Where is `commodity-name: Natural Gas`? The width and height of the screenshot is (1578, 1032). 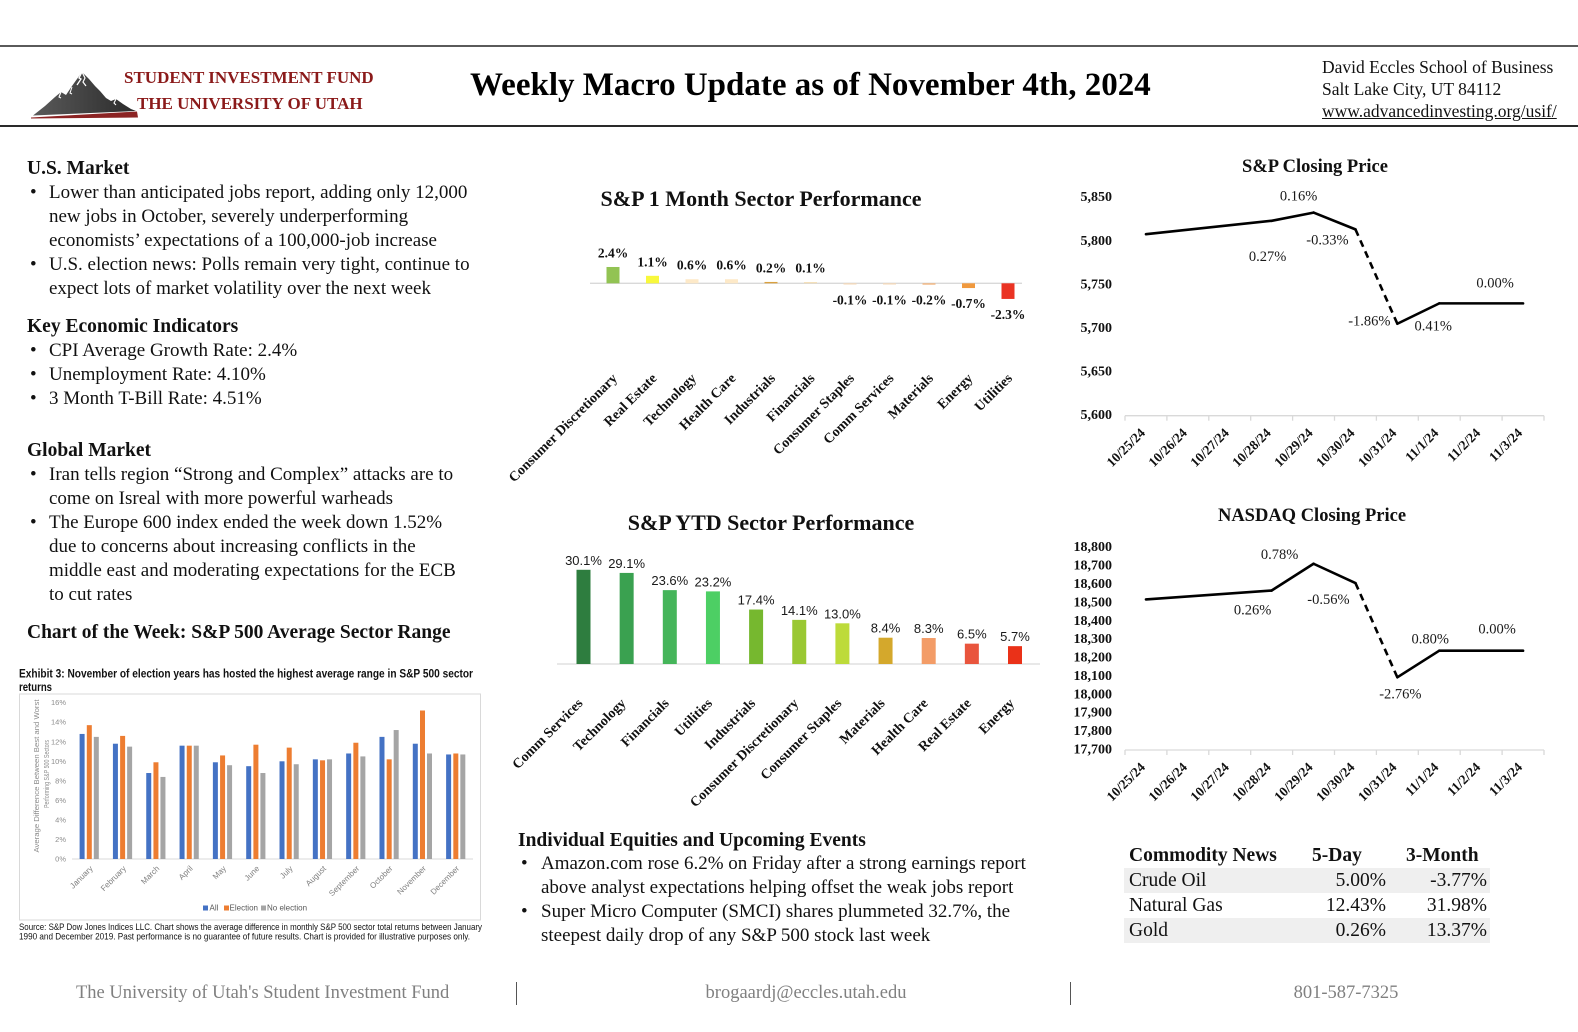 commodity-name: Natural Gas is located at coordinates (1176, 905).